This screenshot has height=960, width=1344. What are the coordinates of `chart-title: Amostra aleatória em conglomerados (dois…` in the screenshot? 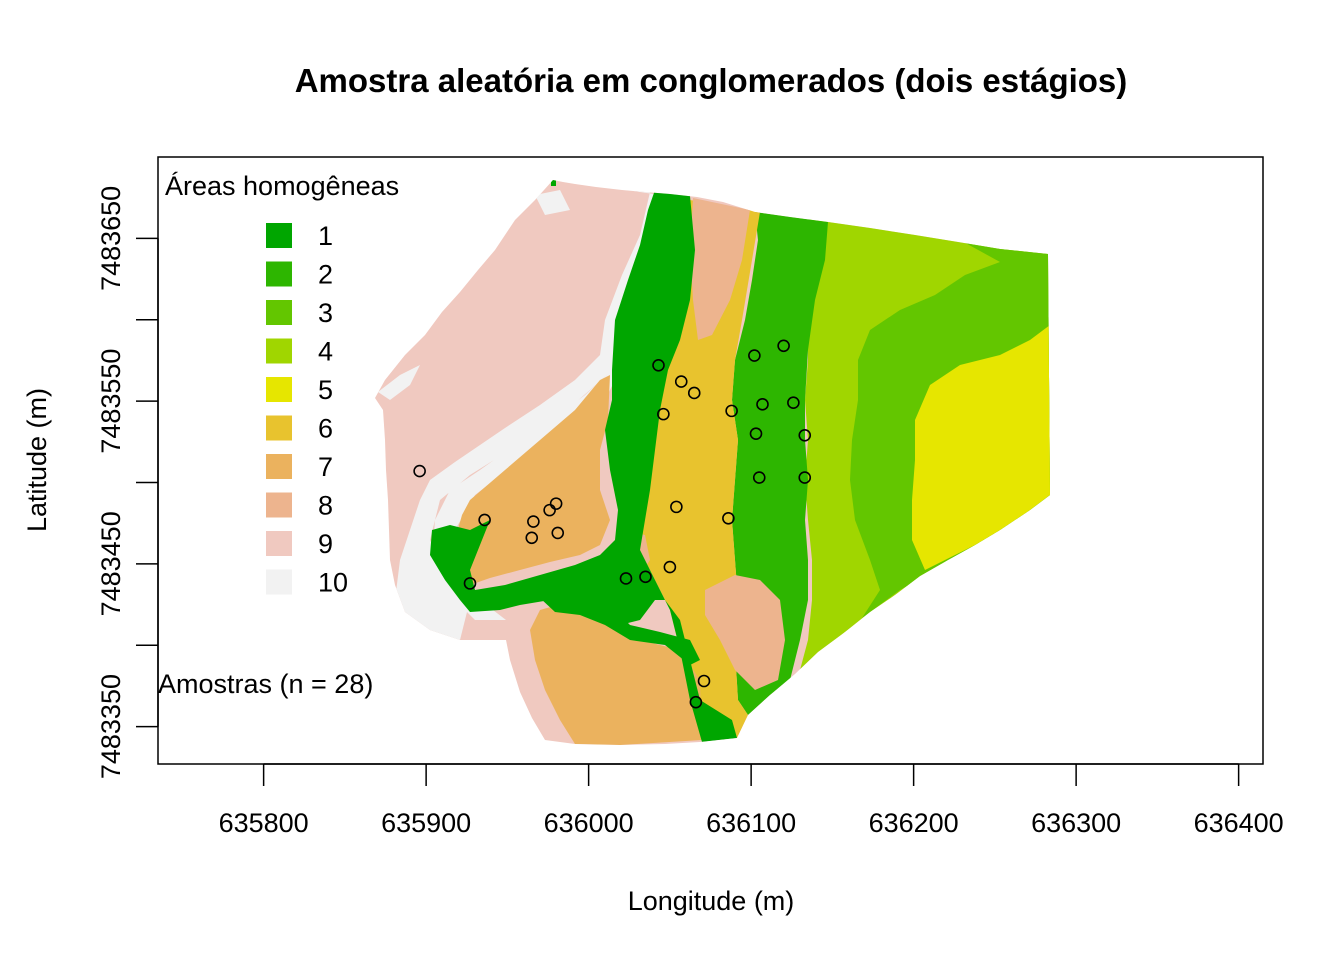 It's located at (711, 80).